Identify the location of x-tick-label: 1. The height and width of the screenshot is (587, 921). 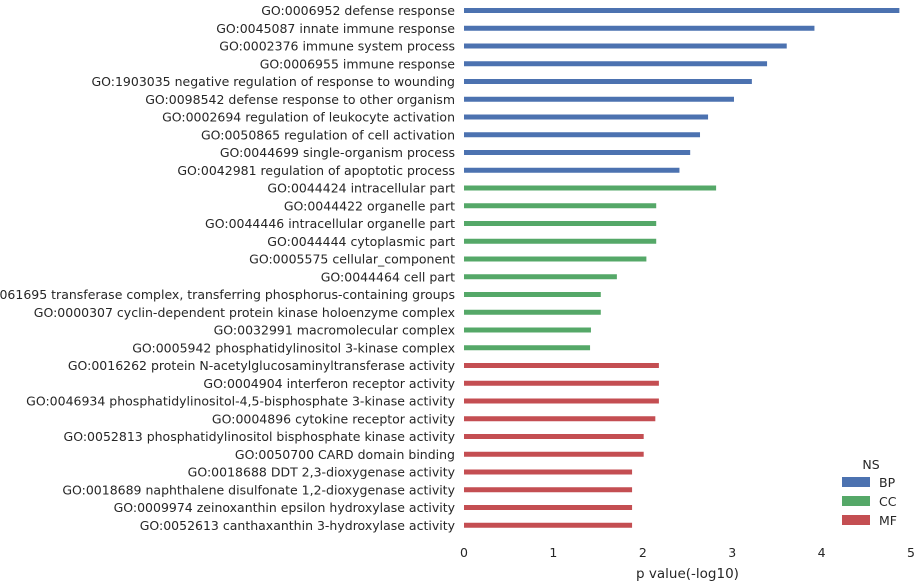
(553, 552).